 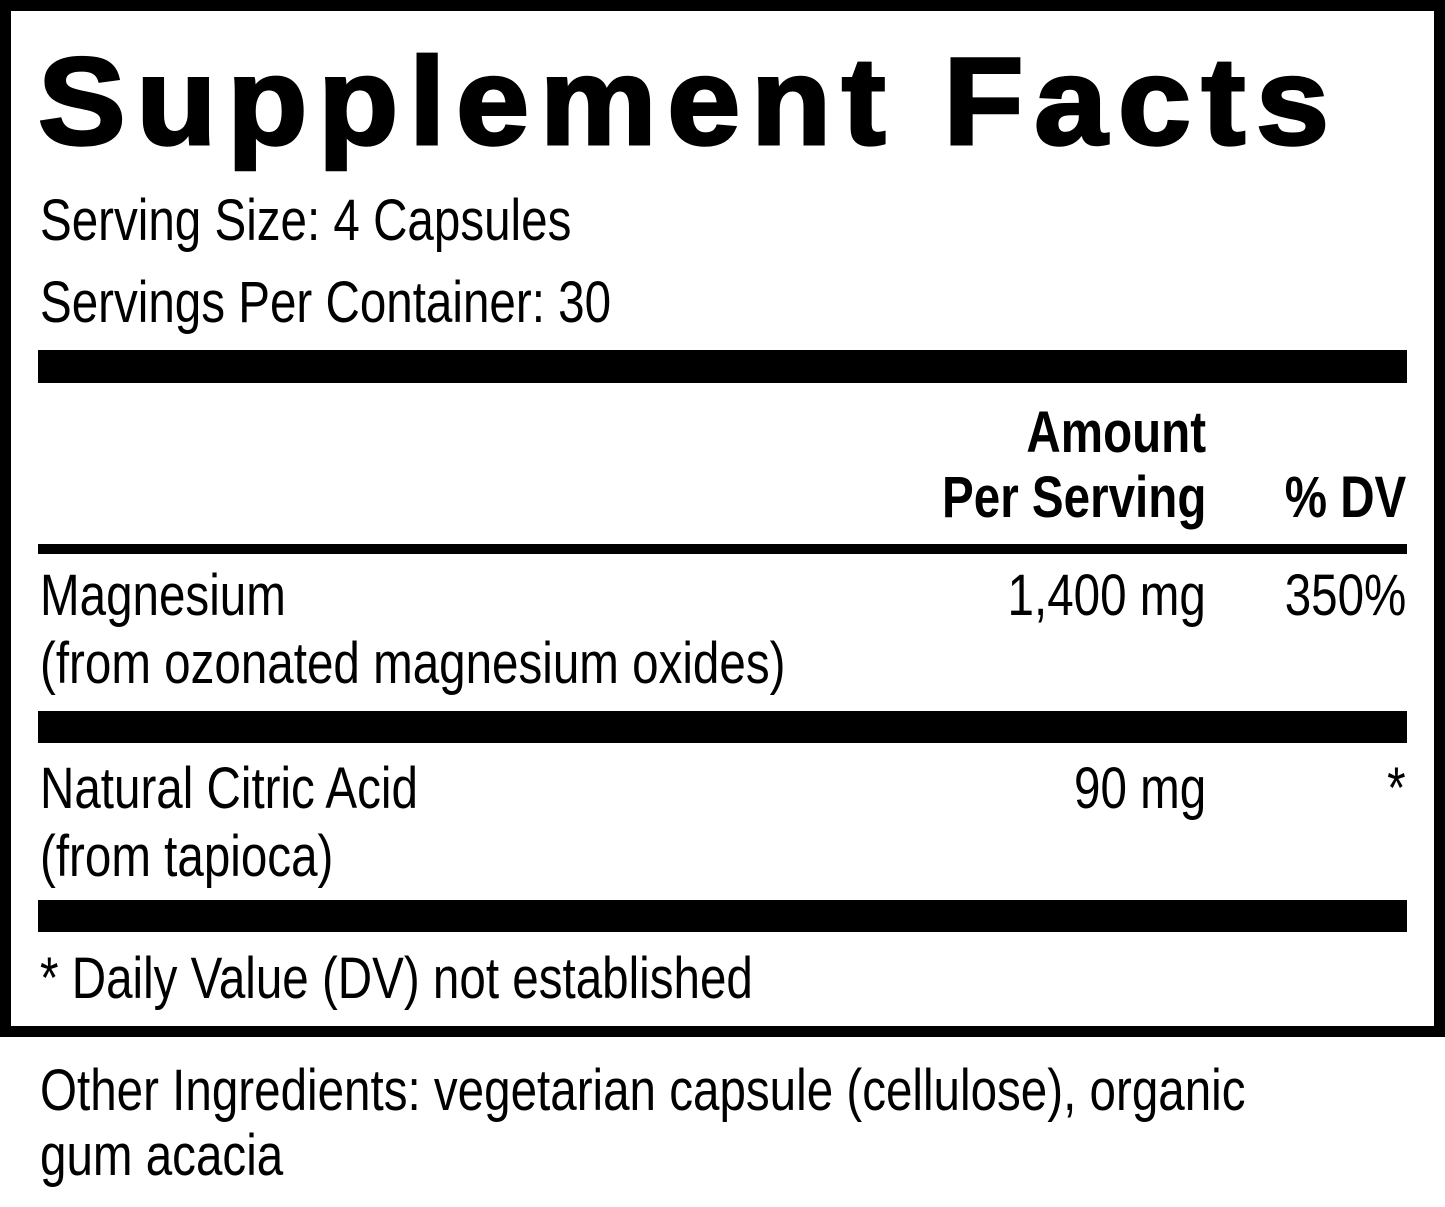 I want to click on nutrient-source: (from tapioca), so click(x=187, y=856).